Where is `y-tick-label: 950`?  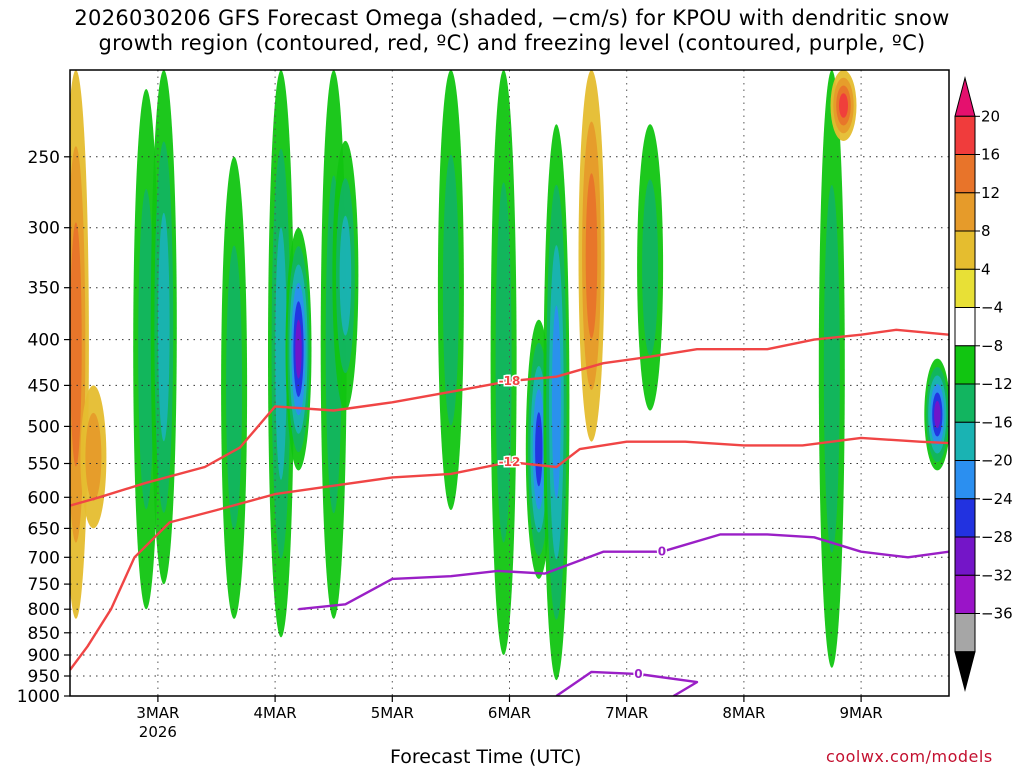
y-tick-label: 950 is located at coordinates (44, 677).